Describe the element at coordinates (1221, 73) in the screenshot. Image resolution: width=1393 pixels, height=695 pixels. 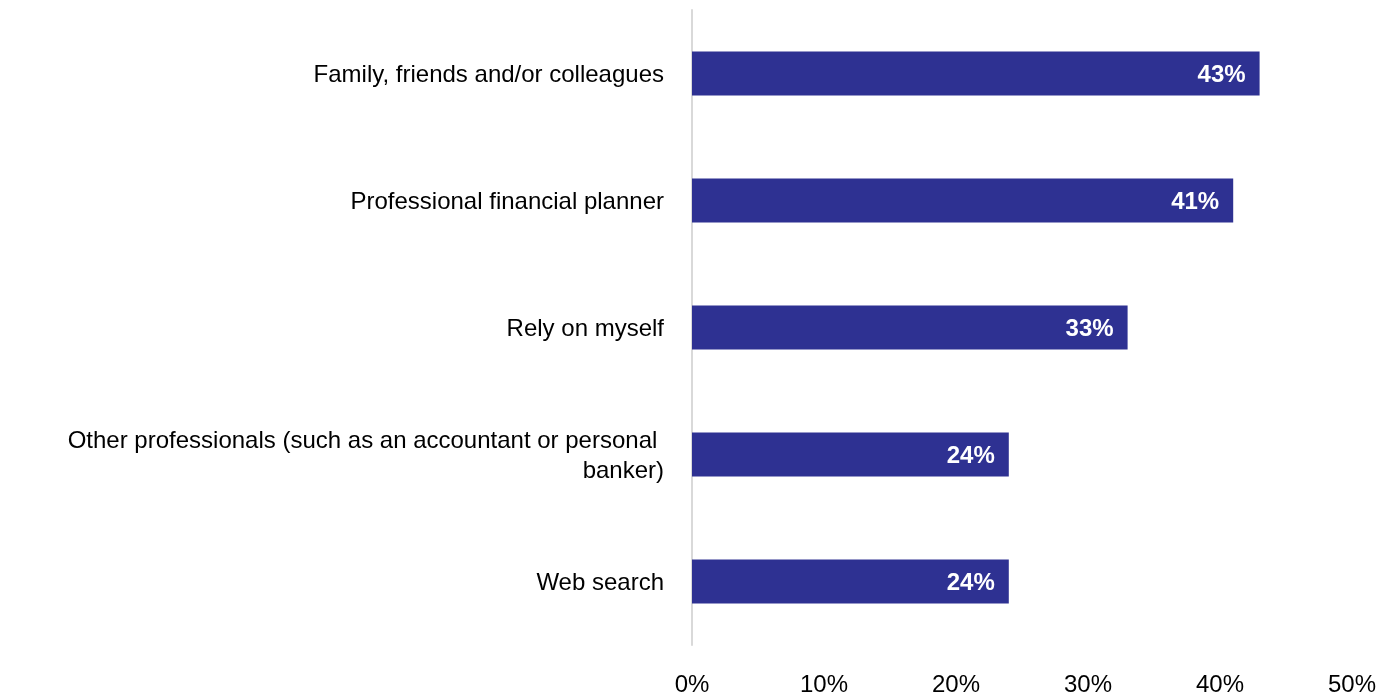
I see `data-label: 43%` at that location.